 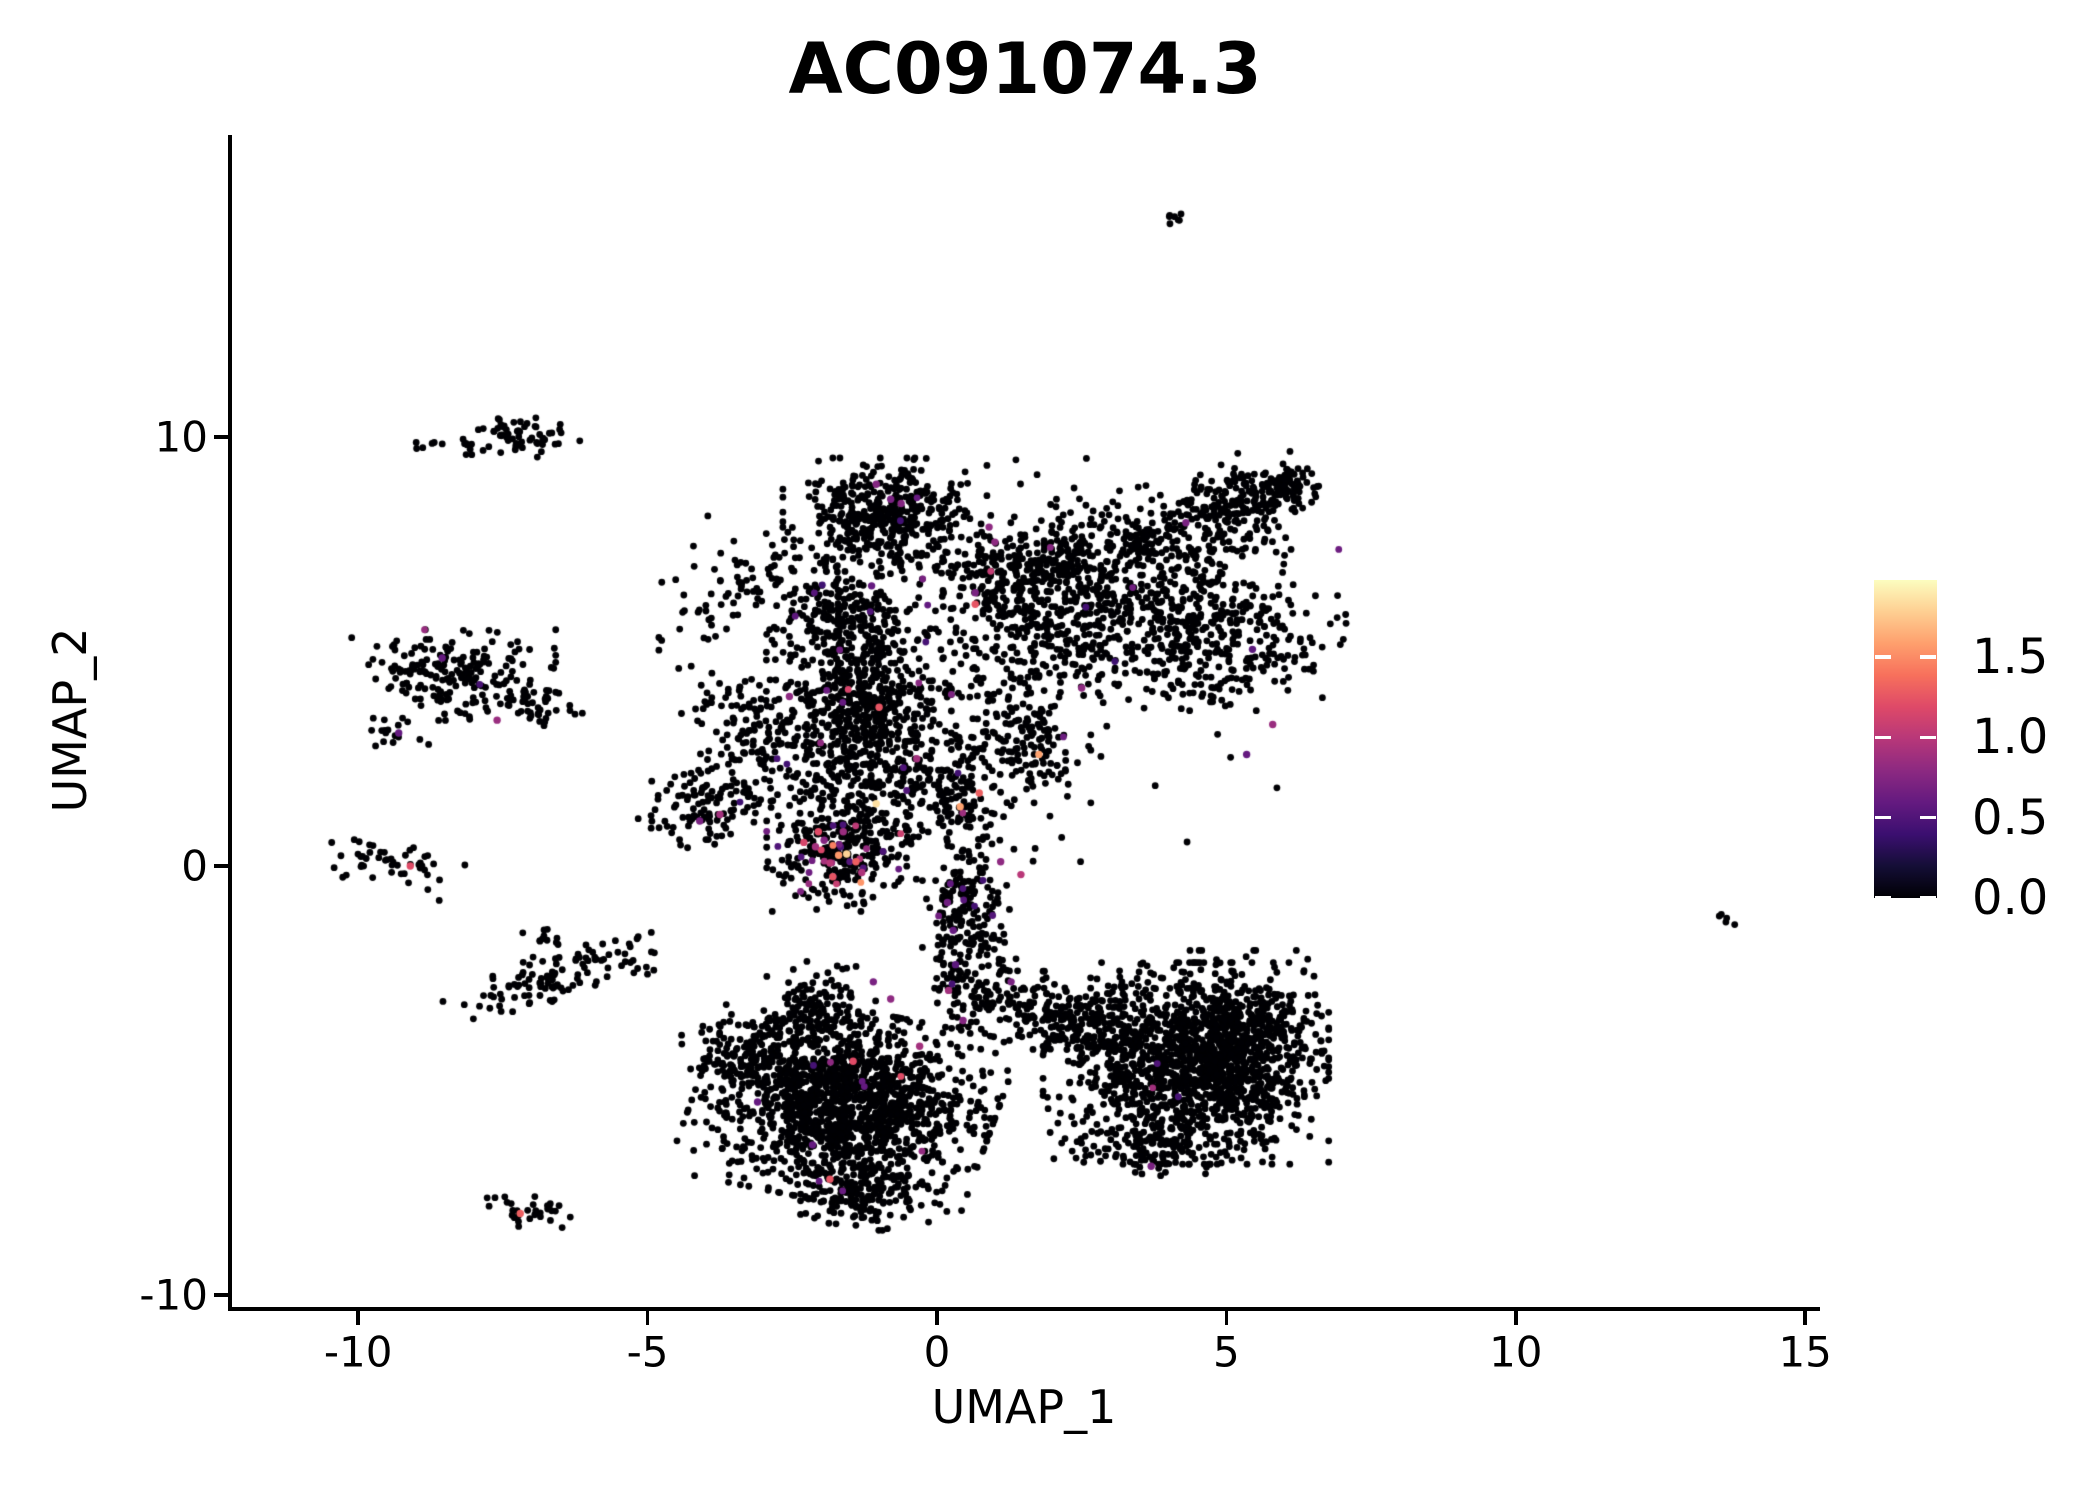 What do you see at coordinates (2010, 657) in the screenshot?
I see `colorbar-tick-label: 1.5` at bounding box center [2010, 657].